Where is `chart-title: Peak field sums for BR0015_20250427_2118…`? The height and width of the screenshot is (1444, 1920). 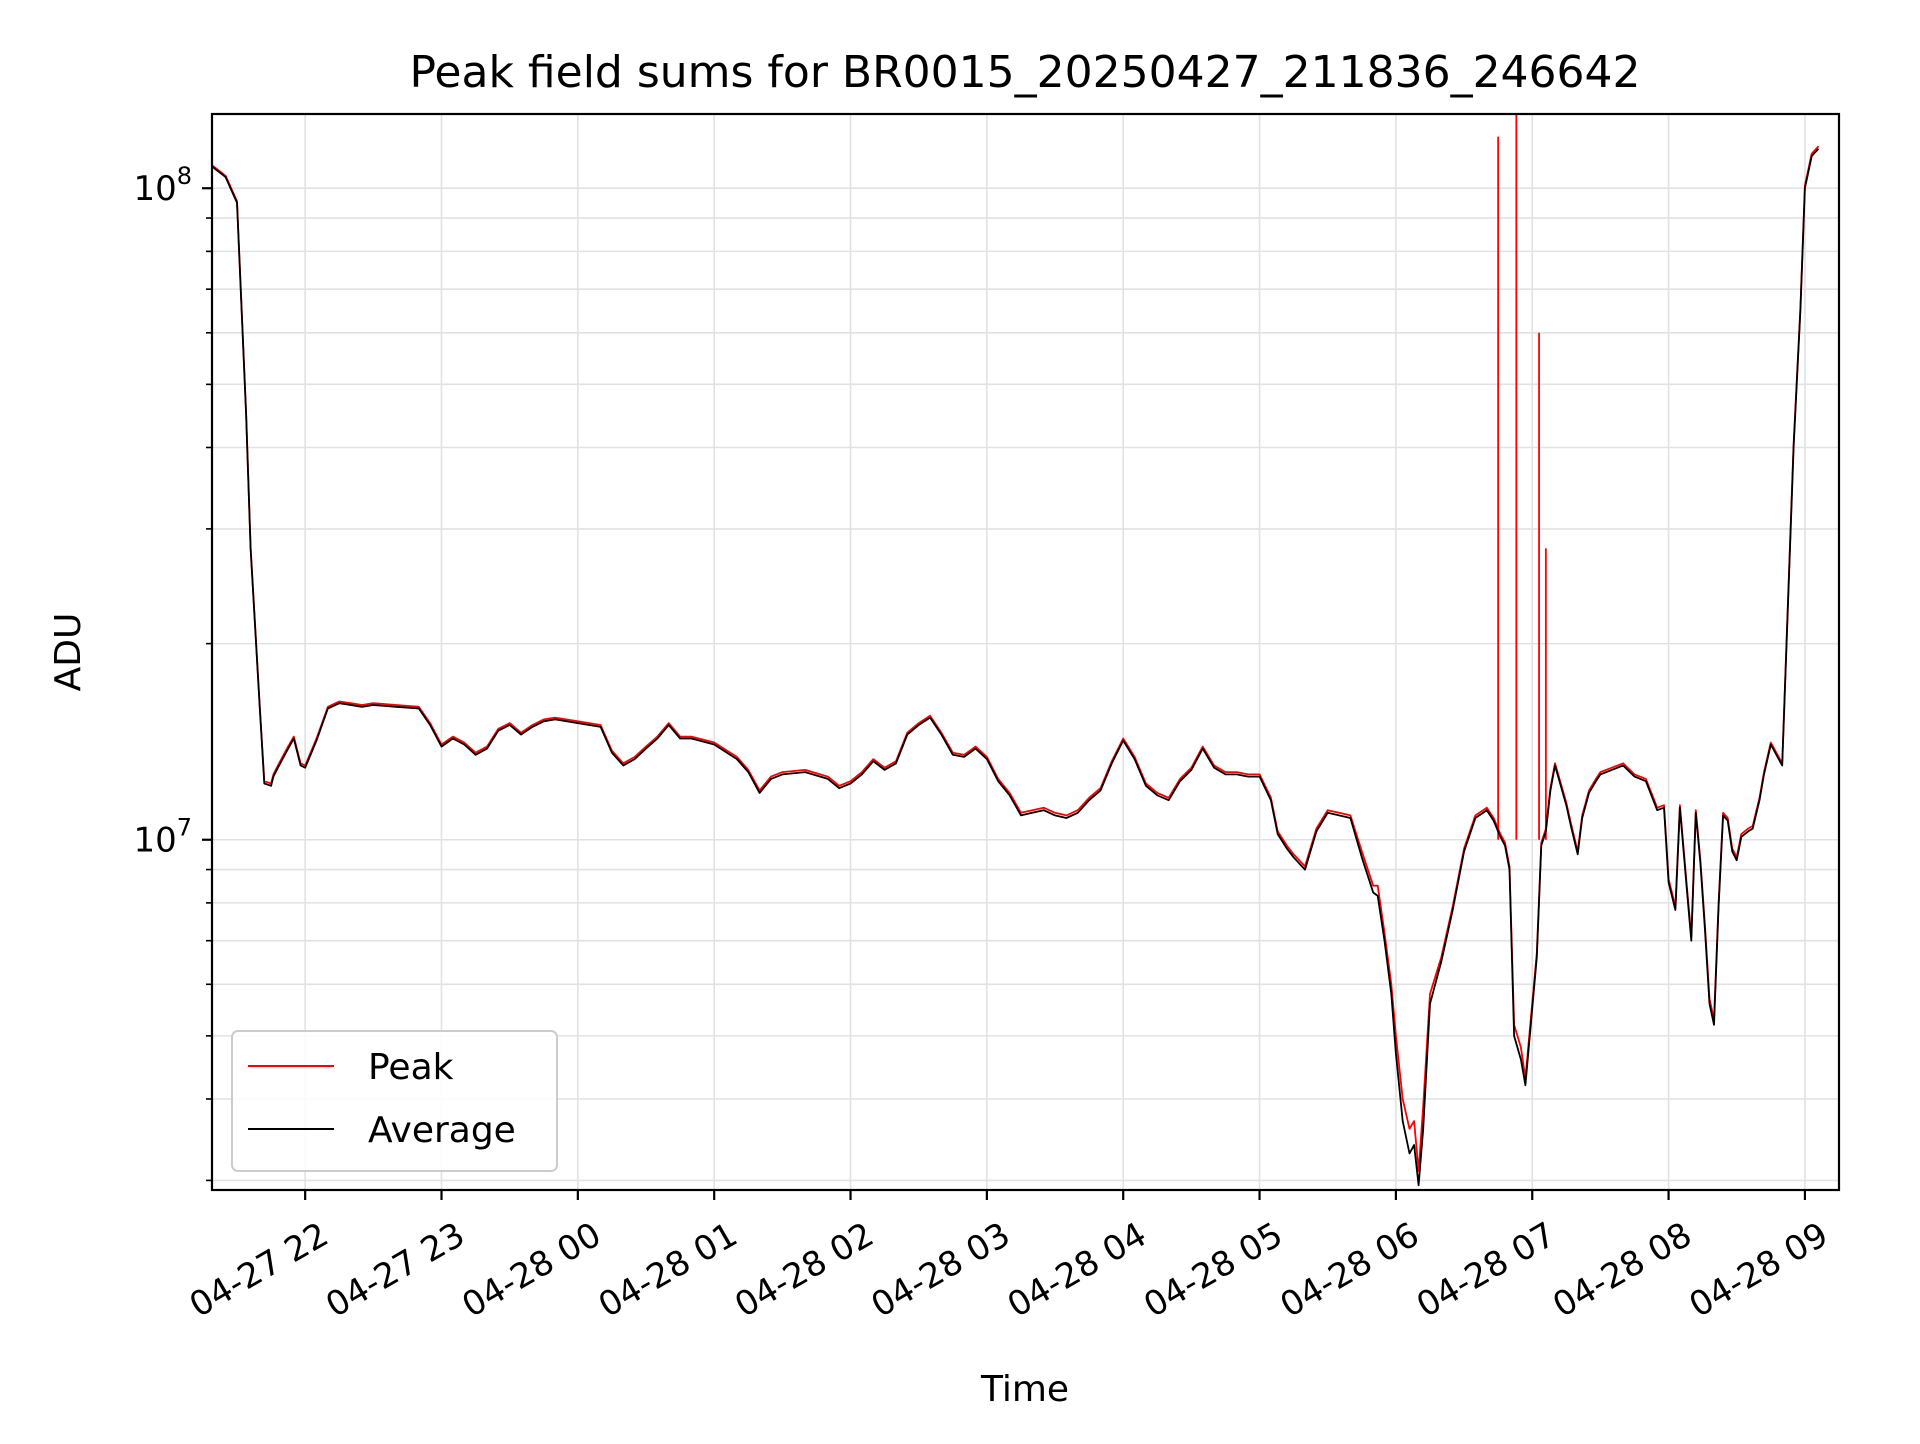
chart-title: Peak field sums for BR0015_20250427_2118… is located at coordinates (1024, 72).